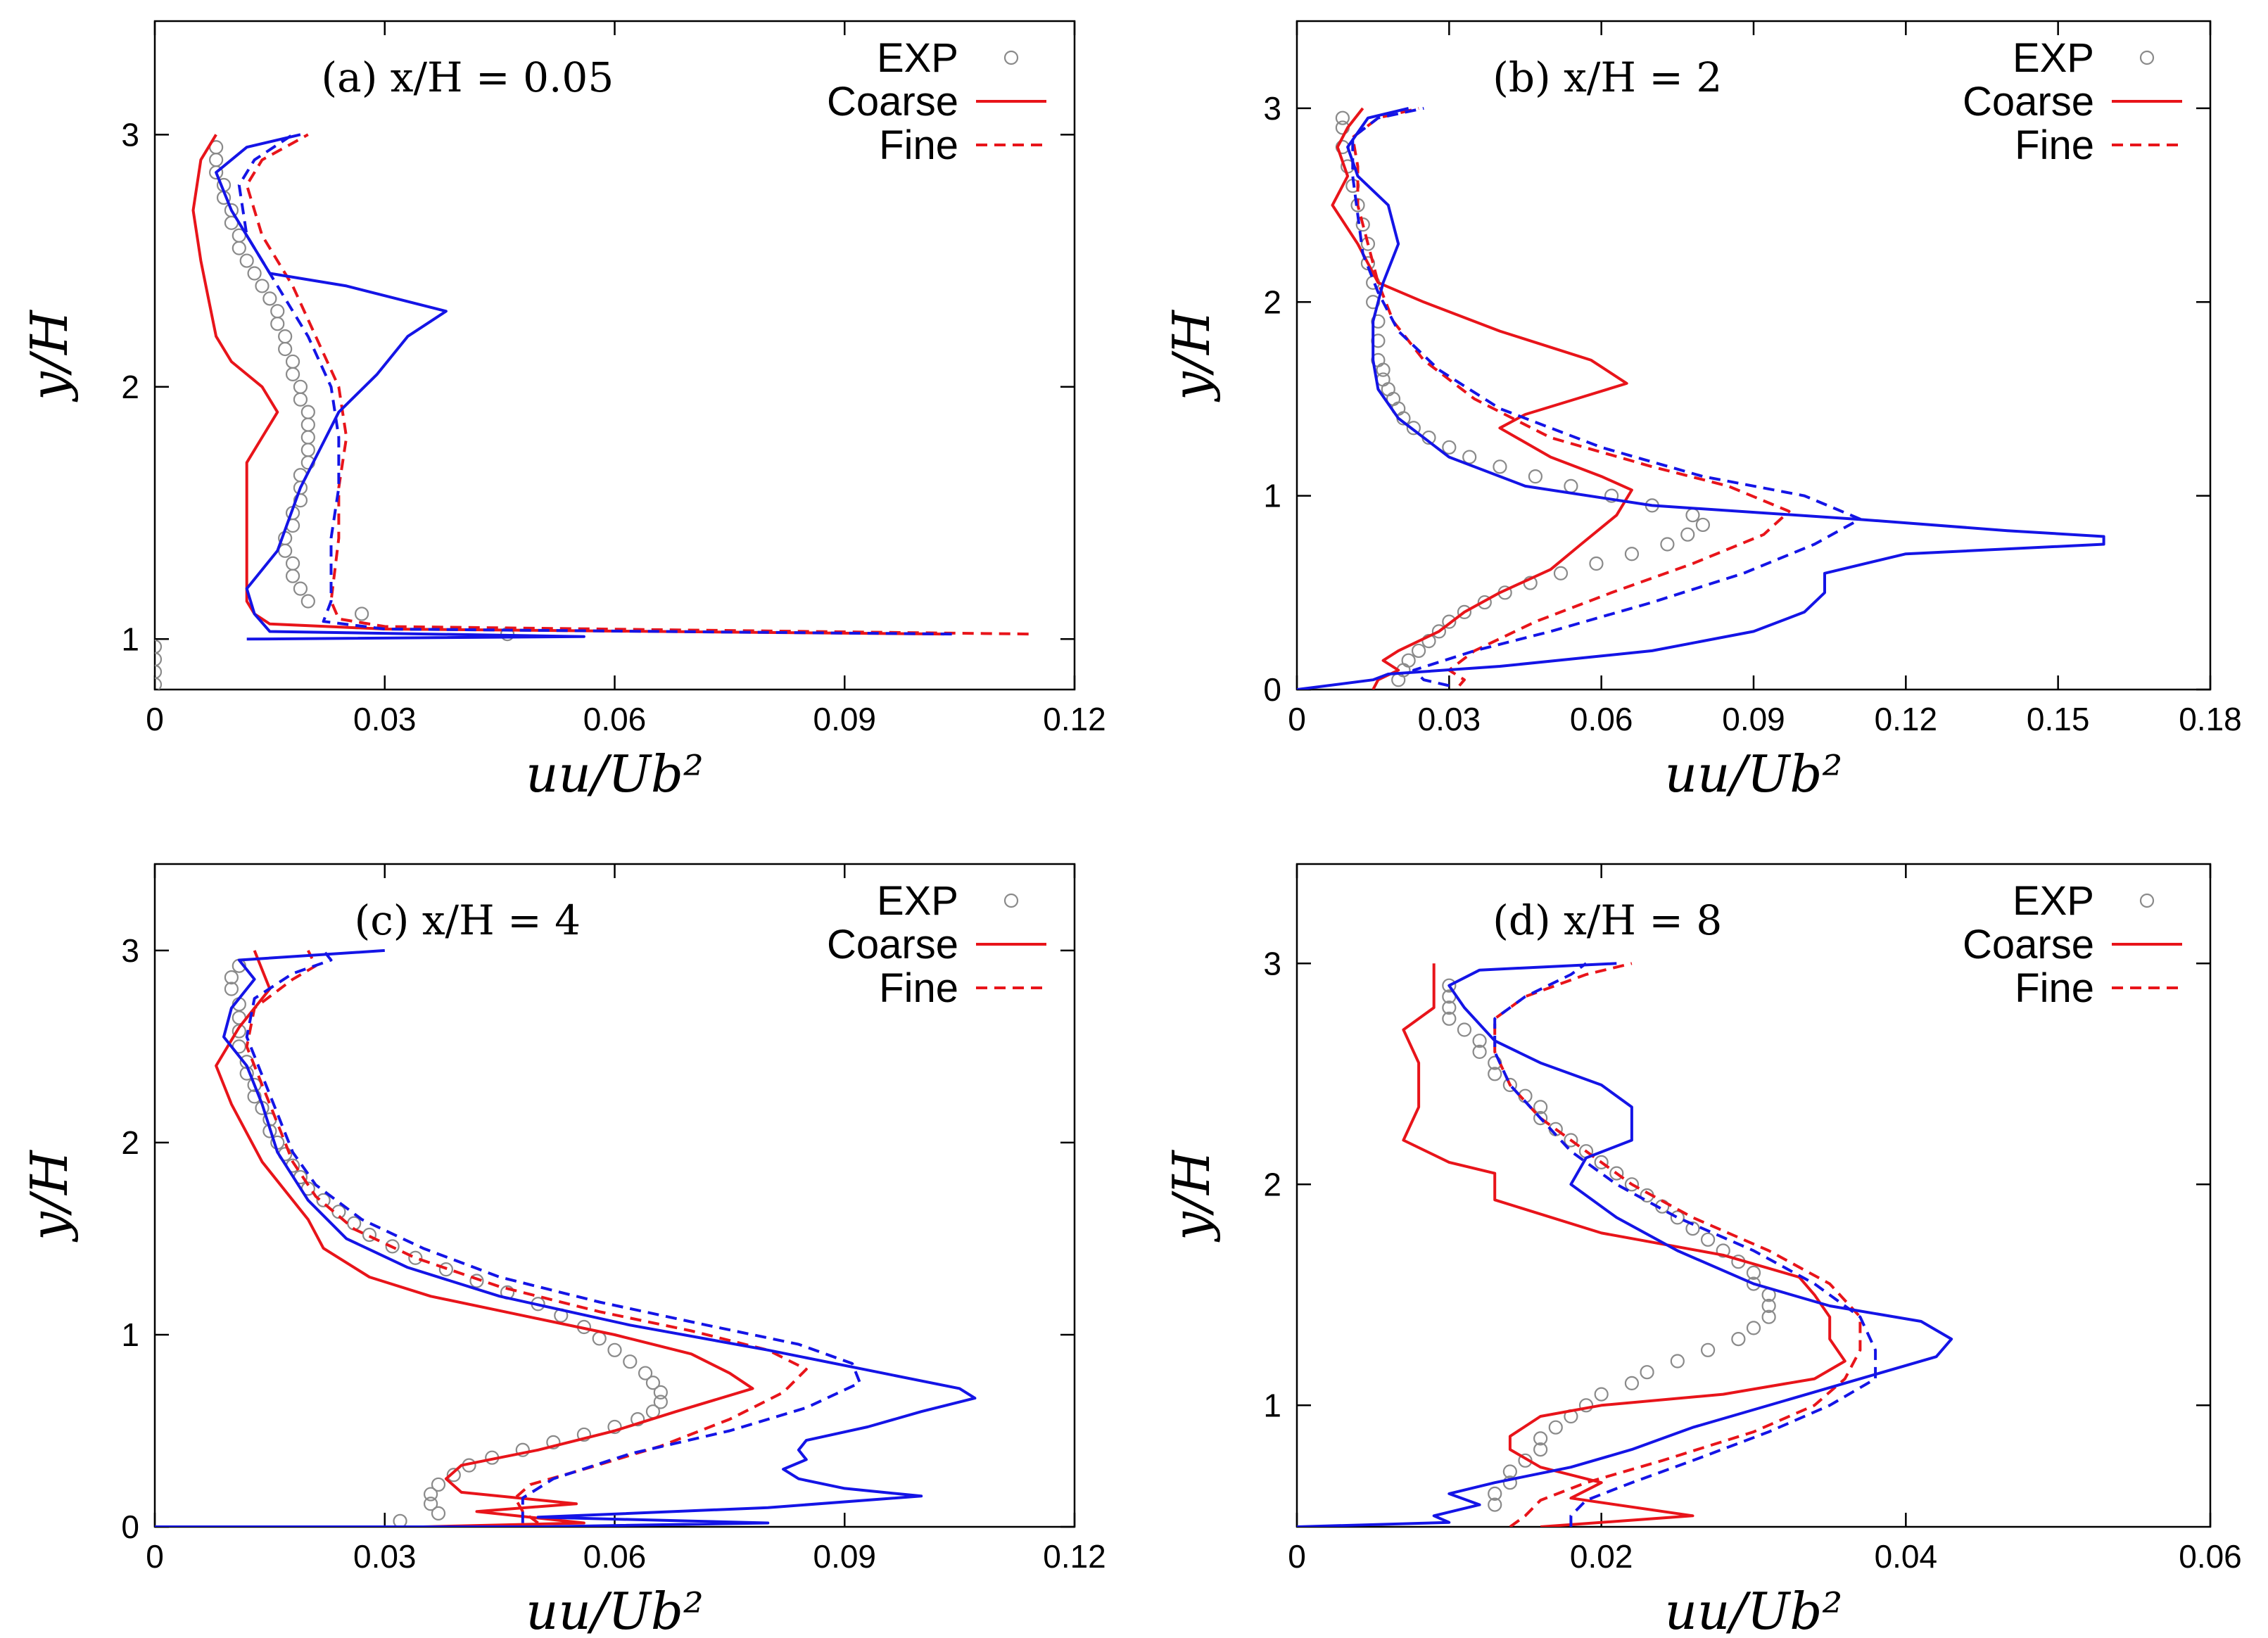 The width and height of the screenshot is (2268, 1638). Describe the element at coordinates (2210, 1557) in the screenshot. I see `x-tick-label: 0.06` at that location.